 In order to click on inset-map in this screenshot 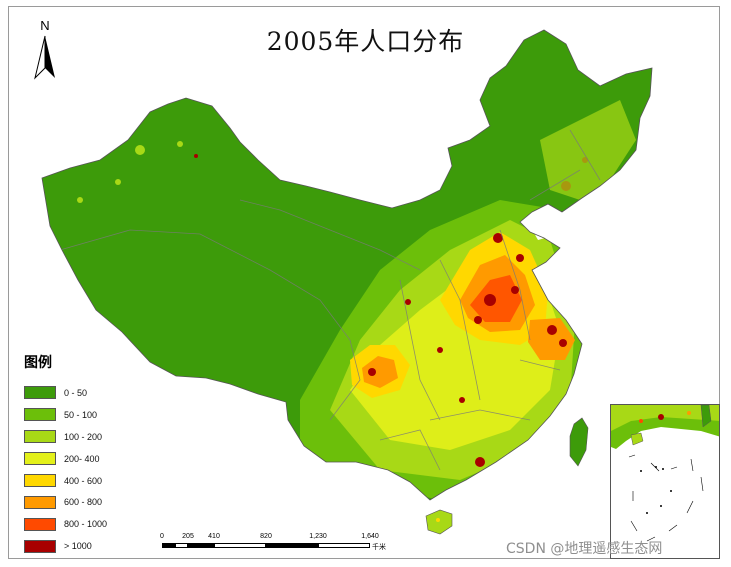, I will do `click(665, 473)`.